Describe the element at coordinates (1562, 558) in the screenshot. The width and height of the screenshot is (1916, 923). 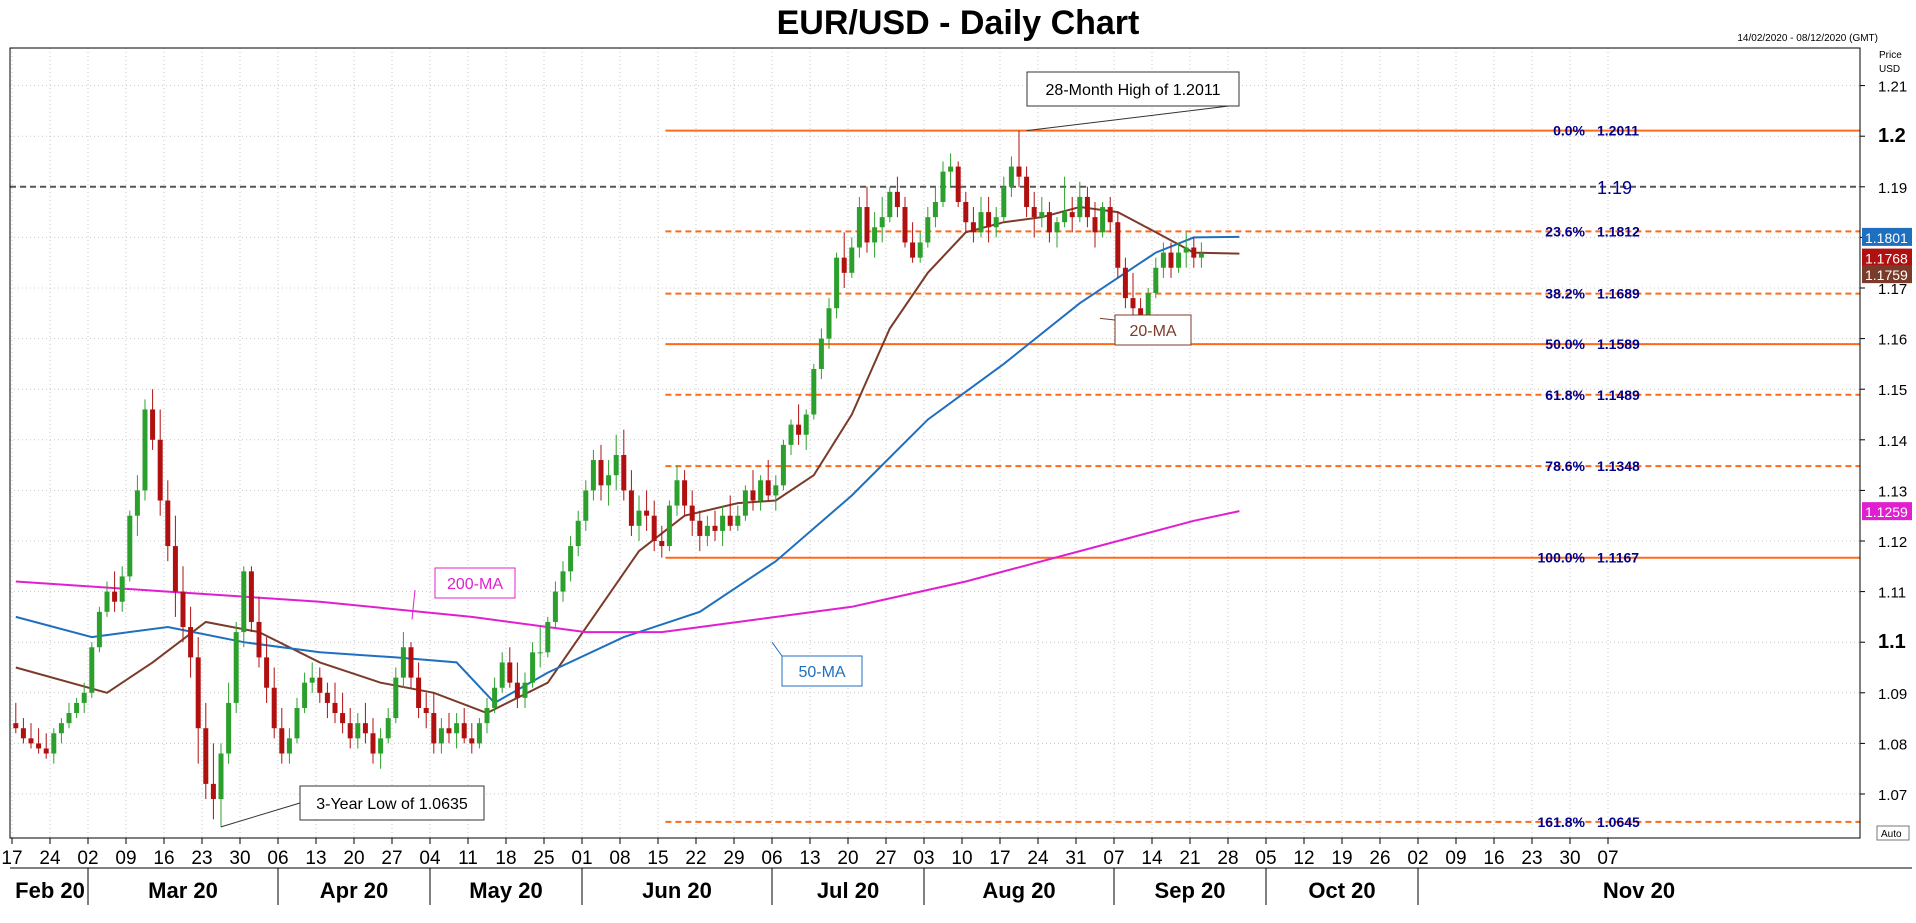
I see `fib-percent-label: 100.0%` at that location.